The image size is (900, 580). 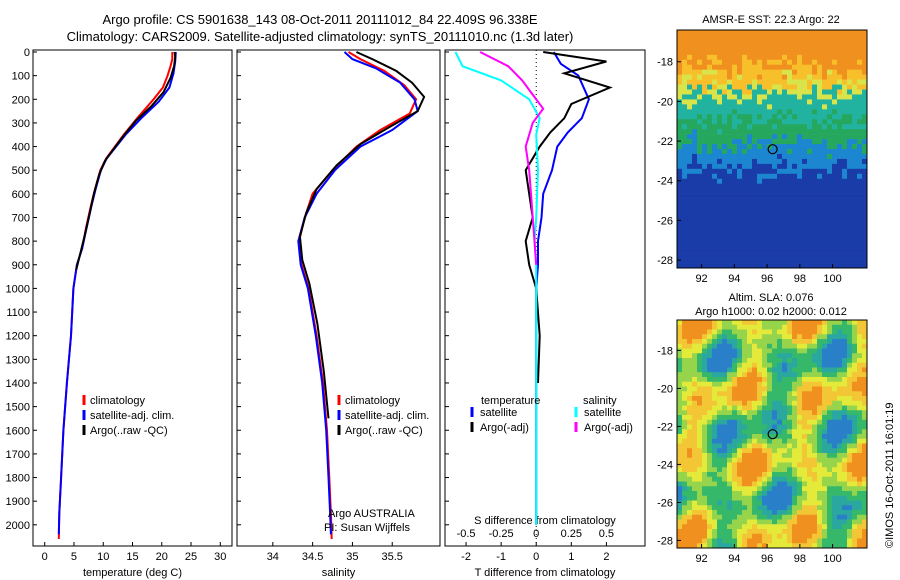 What do you see at coordinates (571, 534) in the screenshot?
I see `difference-xtick2-label: 0.25` at bounding box center [571, 534].